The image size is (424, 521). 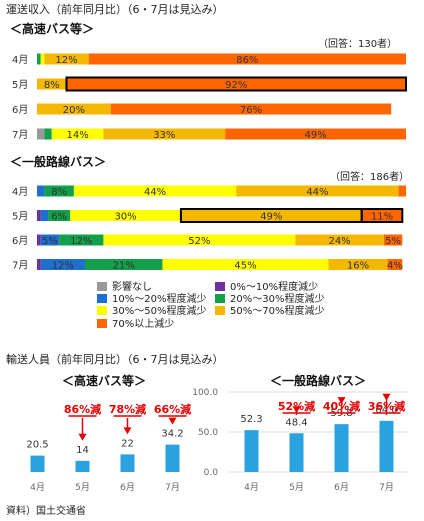 I want to click on local-ridership-category-label: 7月, so click(x=386, y=487).